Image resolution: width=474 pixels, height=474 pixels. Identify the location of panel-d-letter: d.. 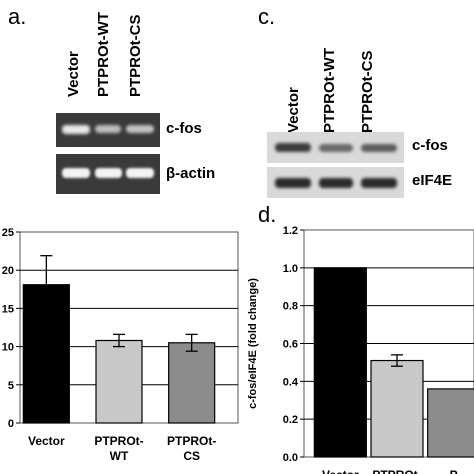
(267, 214).